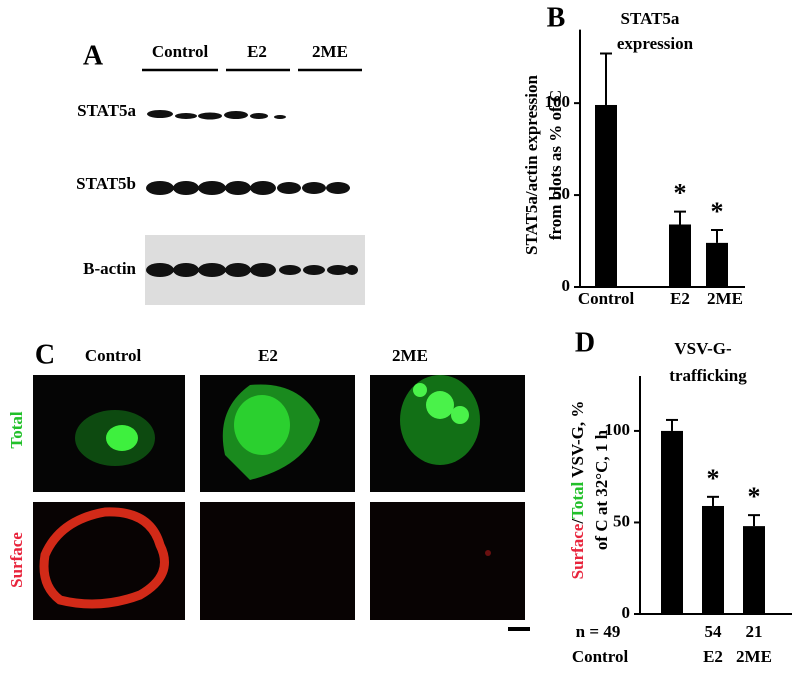 This screenshot has width=800, height=674. I want to click on y-axis-label: STAT5a/actin expression, so click(531, 164).